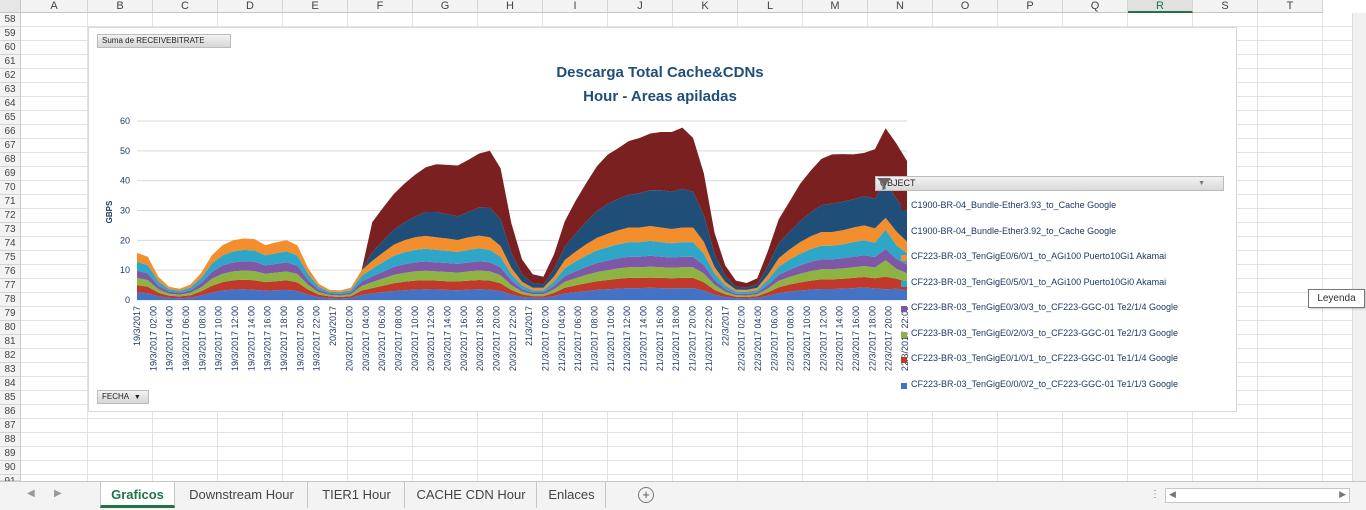  Describe the element at coordinates (284, 338) in the screenshot. I see `x-tick-label: 19/3/2017 18:00` at that location.